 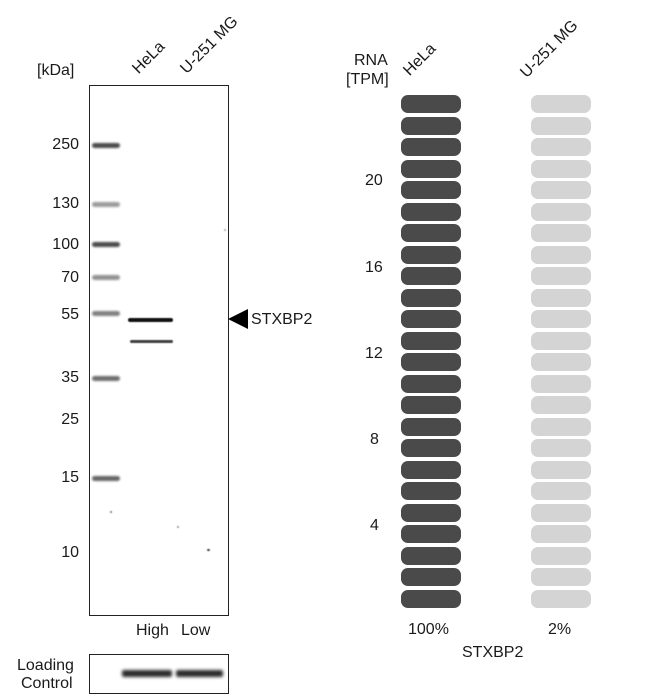 What do you see at coordinates (374, 439) in the screenshot?
I see `rna-scale-8: 8` at bounding box center [374, 439].